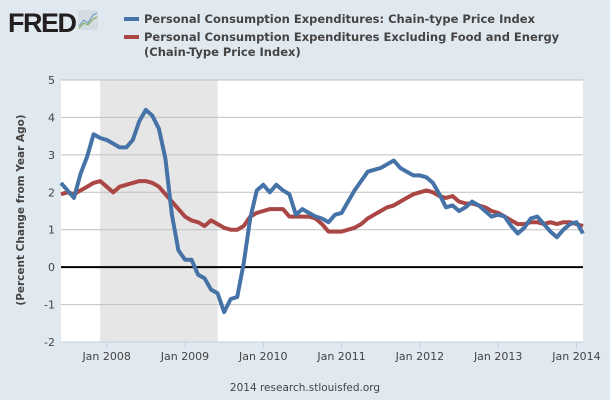 Image resolution: width=610 pixels, height=400 pixels. What do you see at coordinates (21, 209) in the screenshot?
I see `y-axis-label: (Percent Change from Year Ago)` at bounding box center [21, 209].